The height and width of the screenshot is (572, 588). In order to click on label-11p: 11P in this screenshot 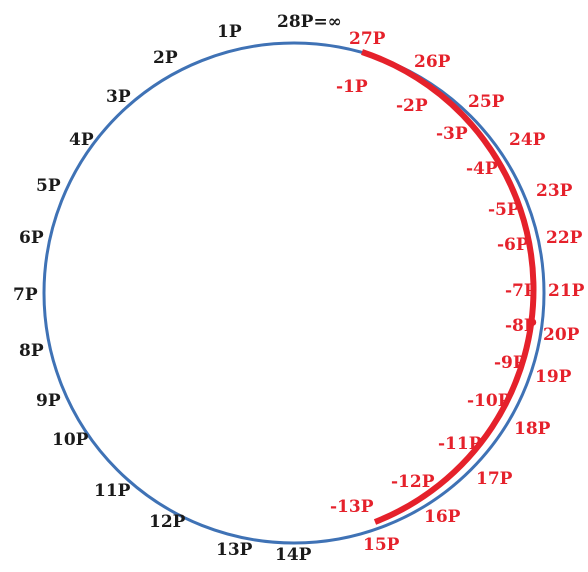, I will do `click(112, 491)`.